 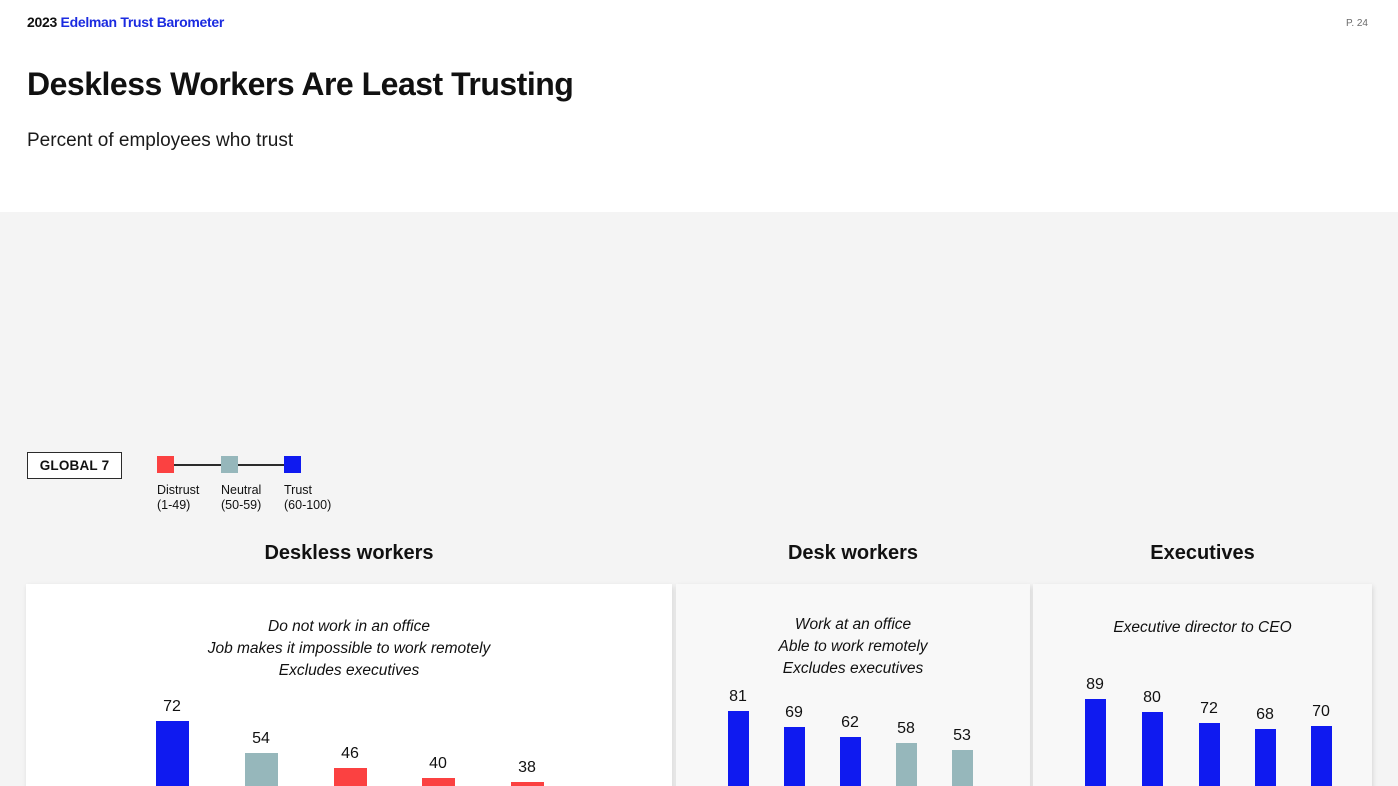 I want to click on legend-item-distrust: Distrust (1-49), so click(x=178, y=484).